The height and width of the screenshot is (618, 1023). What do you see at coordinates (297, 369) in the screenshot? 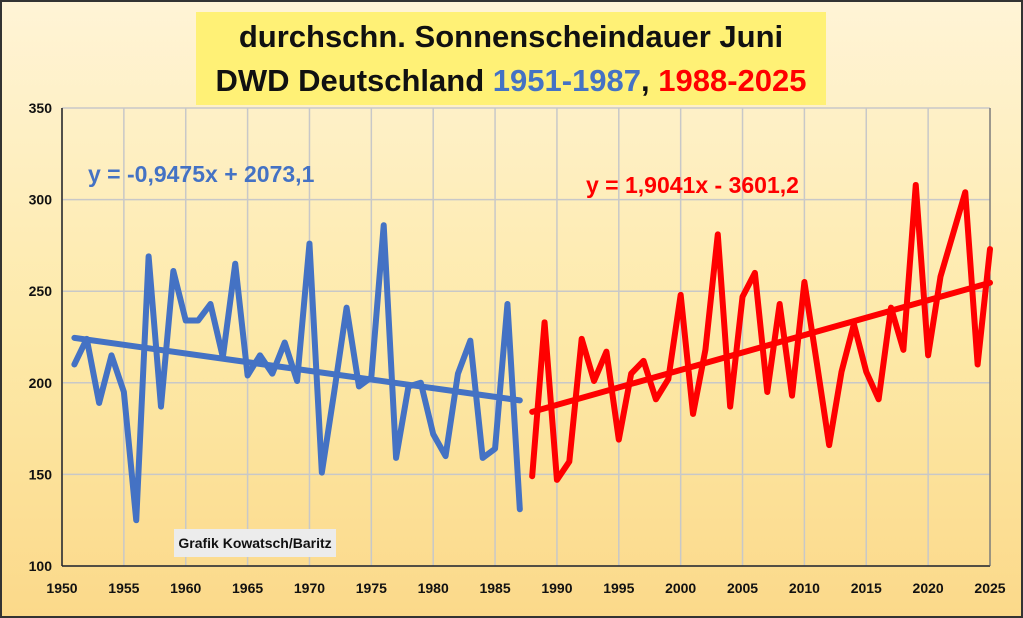
I see `trendline-1951-1987` at bounding box center [297, 369].